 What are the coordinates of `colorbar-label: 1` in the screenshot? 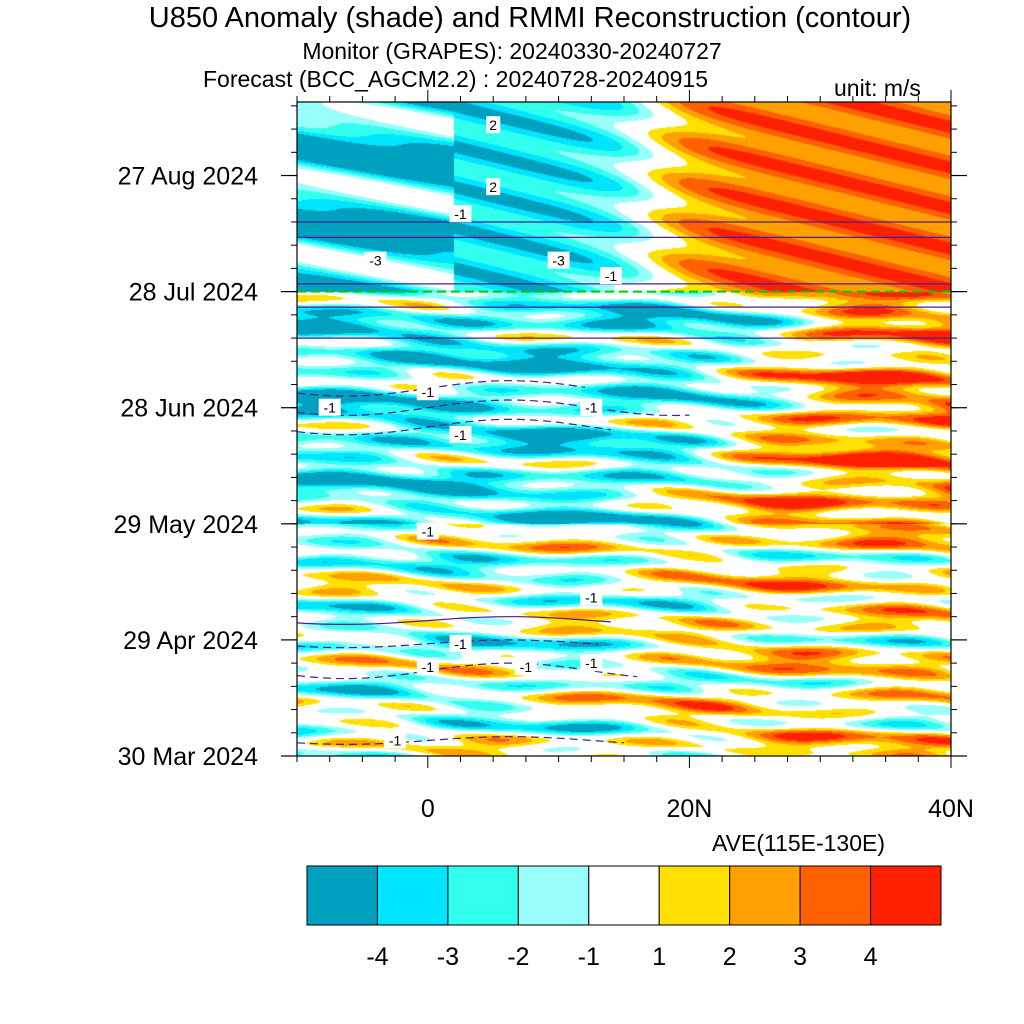 It's located at (659, 957).